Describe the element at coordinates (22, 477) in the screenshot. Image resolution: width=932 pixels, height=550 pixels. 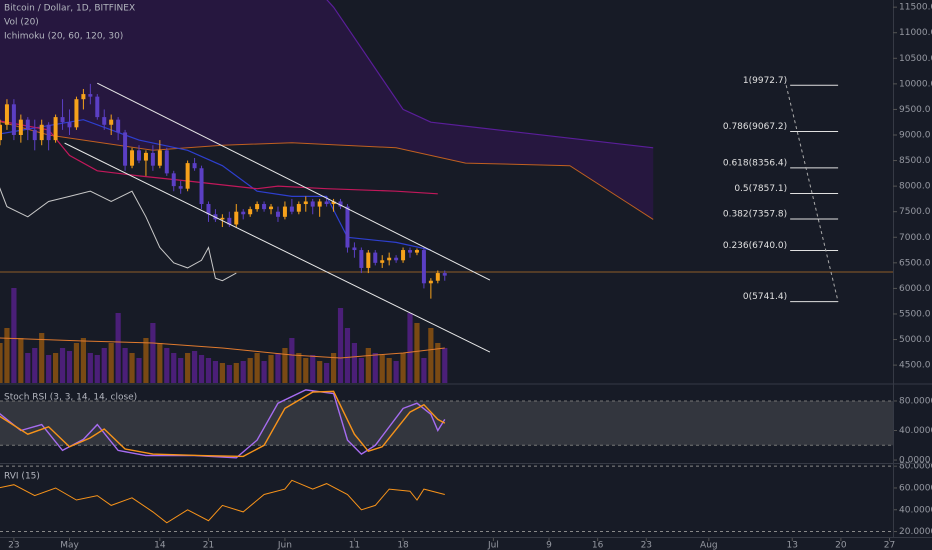
I see `rvi-label: RVI (15)` at that location.